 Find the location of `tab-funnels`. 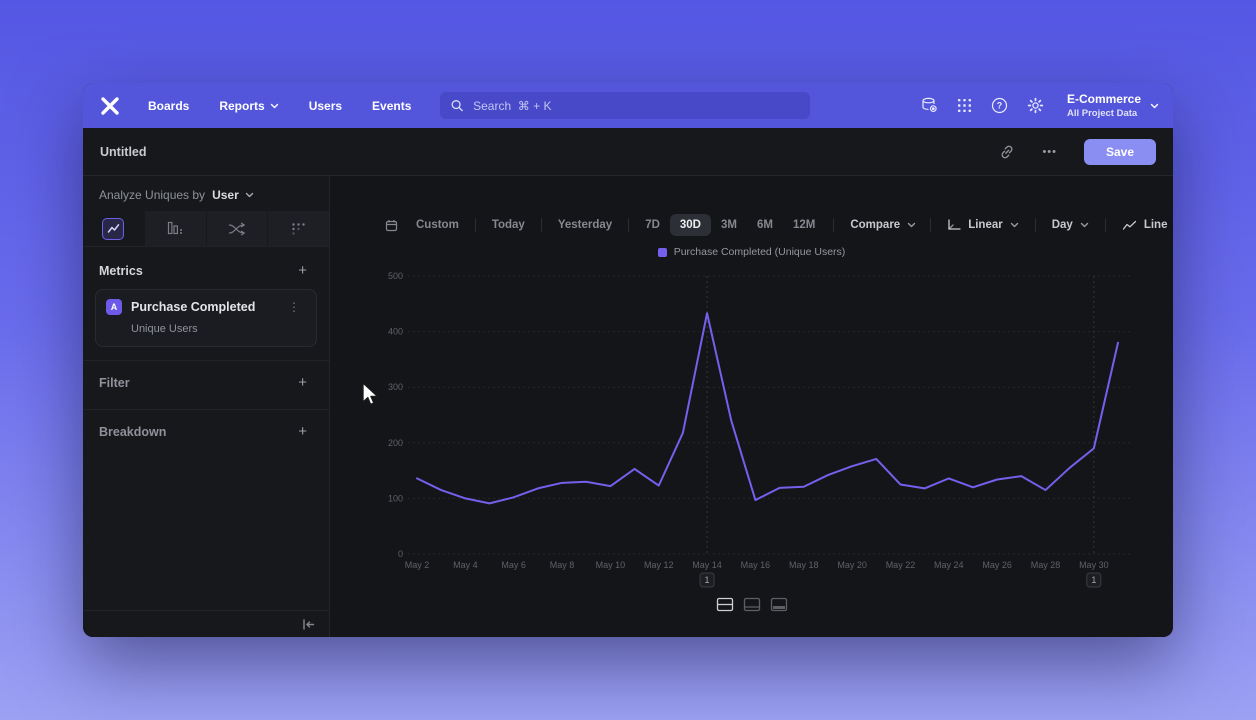

tab-funnels is located at coordinates (174, 228).